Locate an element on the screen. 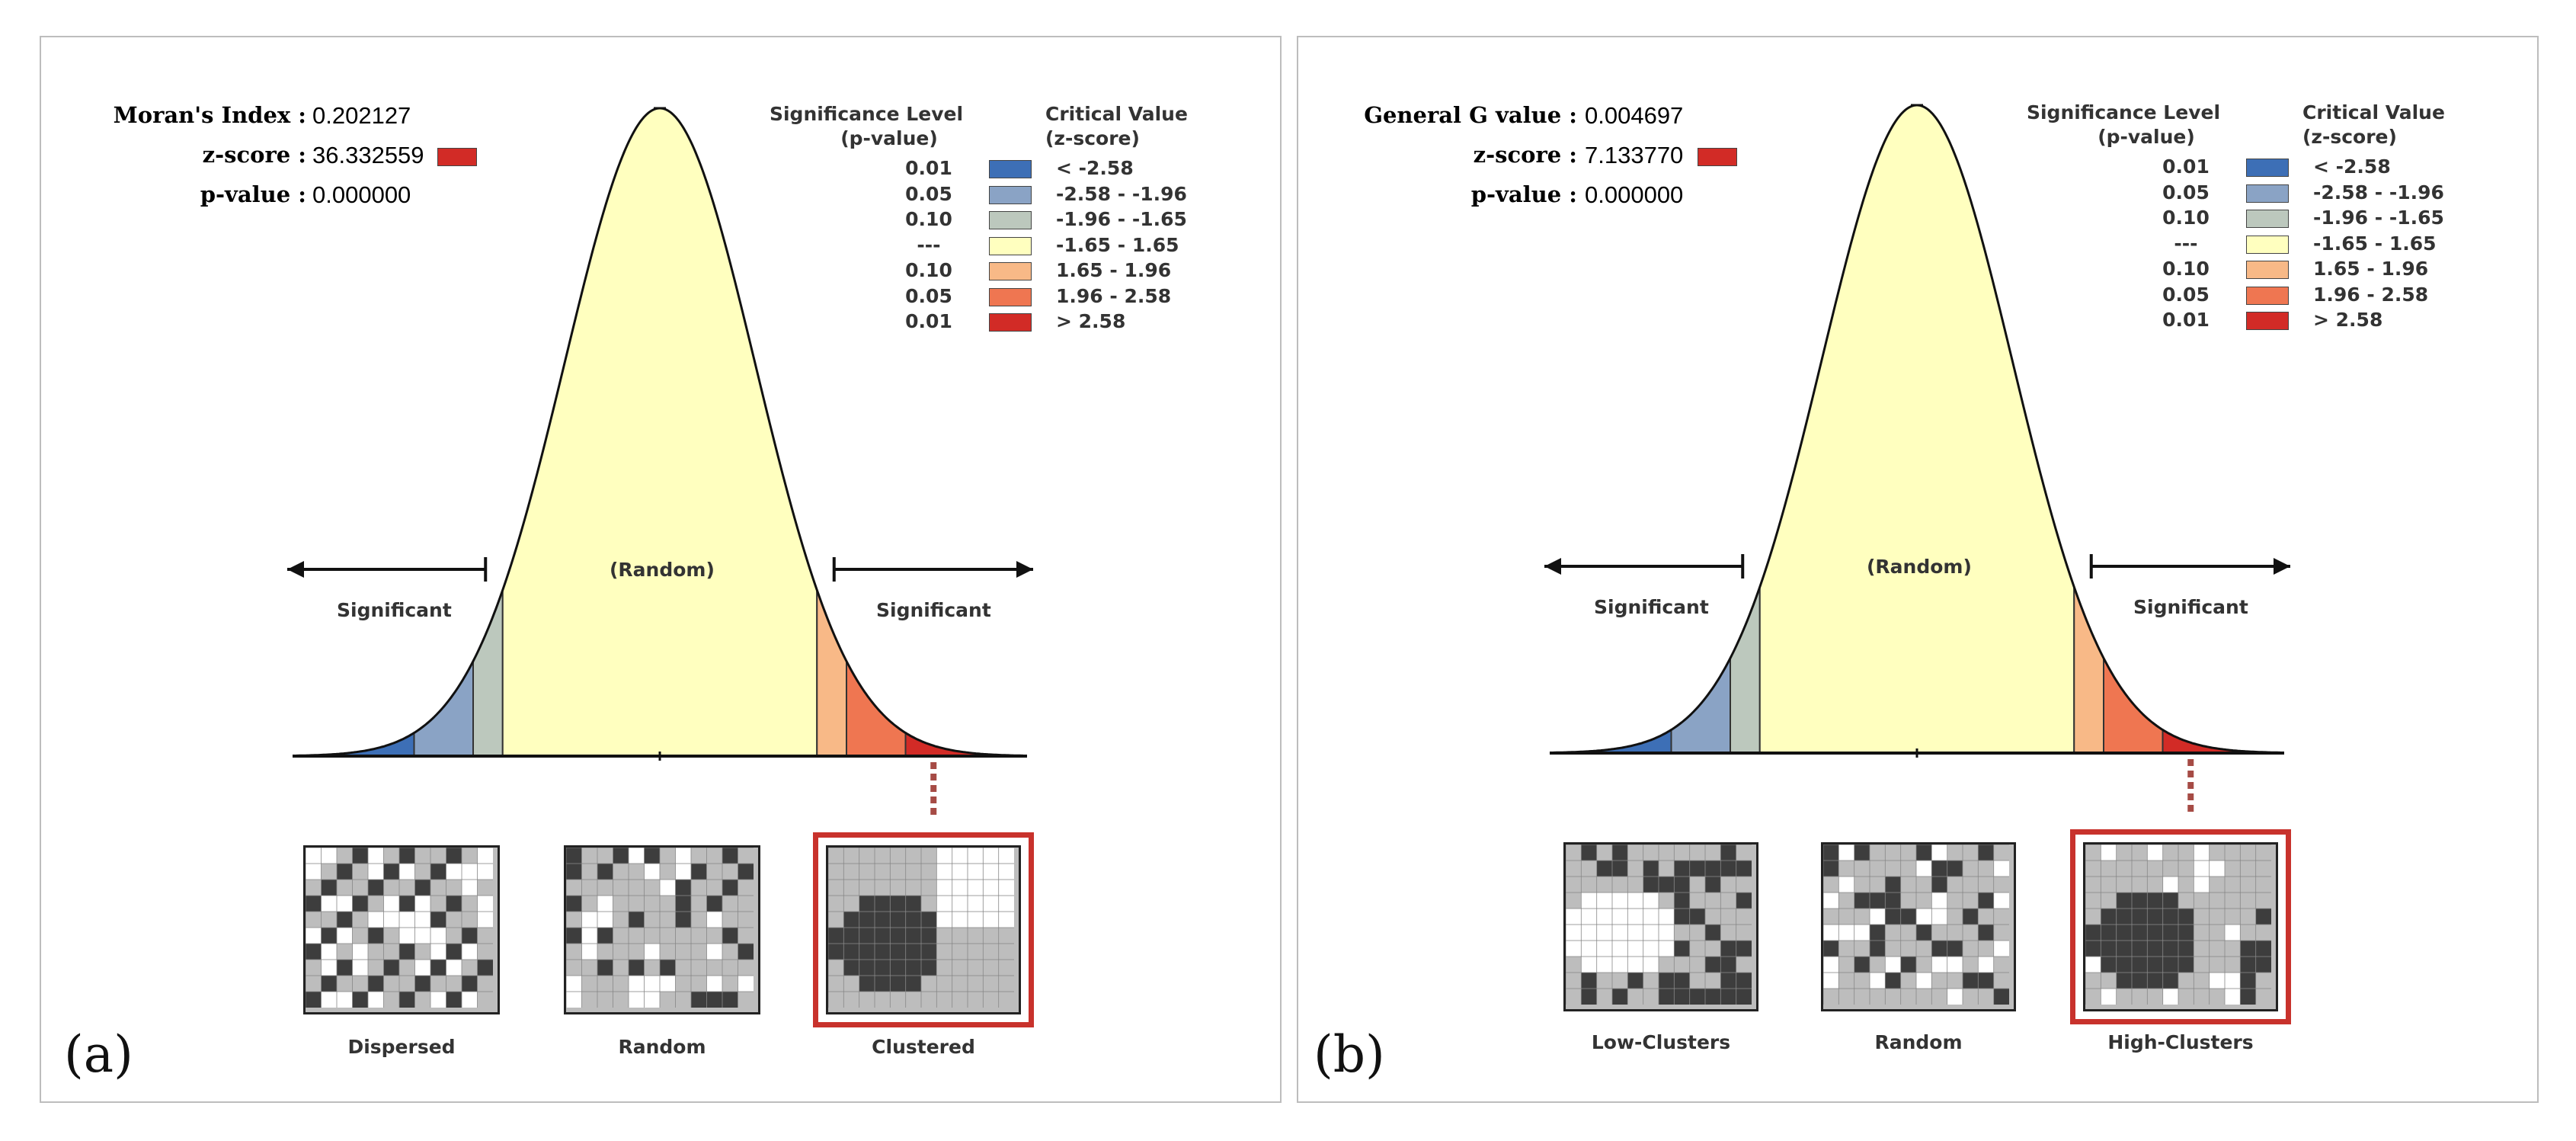 Image resolution: width=2576 pixels, height=1141 pixels. legend-row: 0.05 1.96 - 2.58 is located at coordinates (2319, 297).